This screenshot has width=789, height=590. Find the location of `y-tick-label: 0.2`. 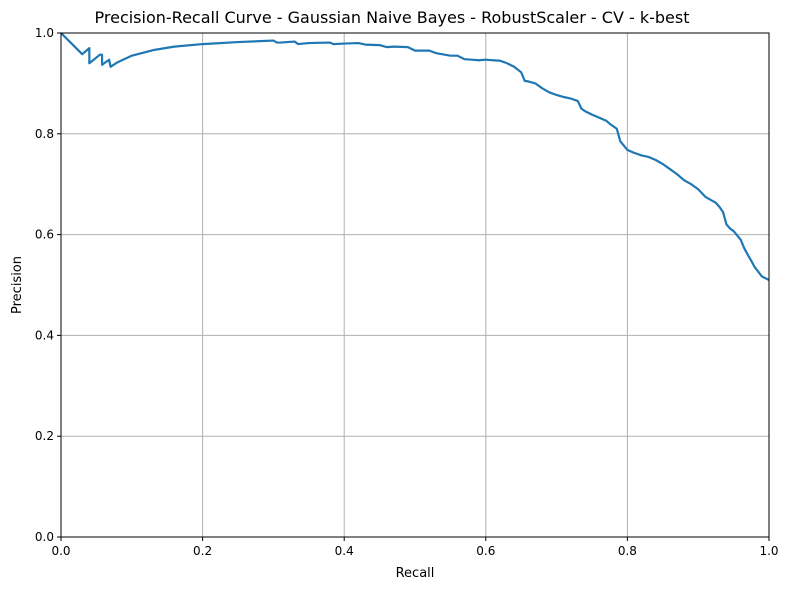

y-tick-label: 0.2 is located at coordinates (44, 436).